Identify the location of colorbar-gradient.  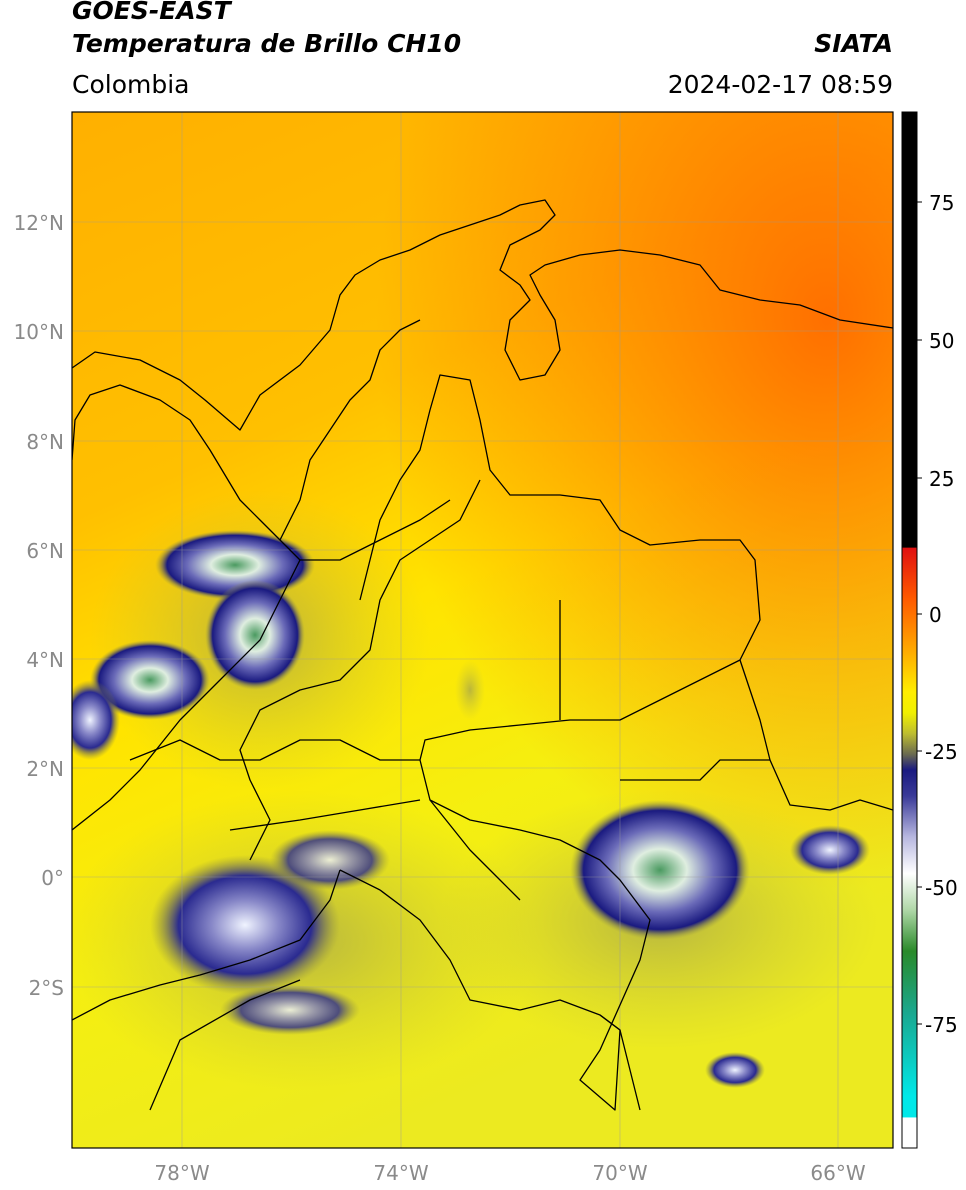
(909, 630).